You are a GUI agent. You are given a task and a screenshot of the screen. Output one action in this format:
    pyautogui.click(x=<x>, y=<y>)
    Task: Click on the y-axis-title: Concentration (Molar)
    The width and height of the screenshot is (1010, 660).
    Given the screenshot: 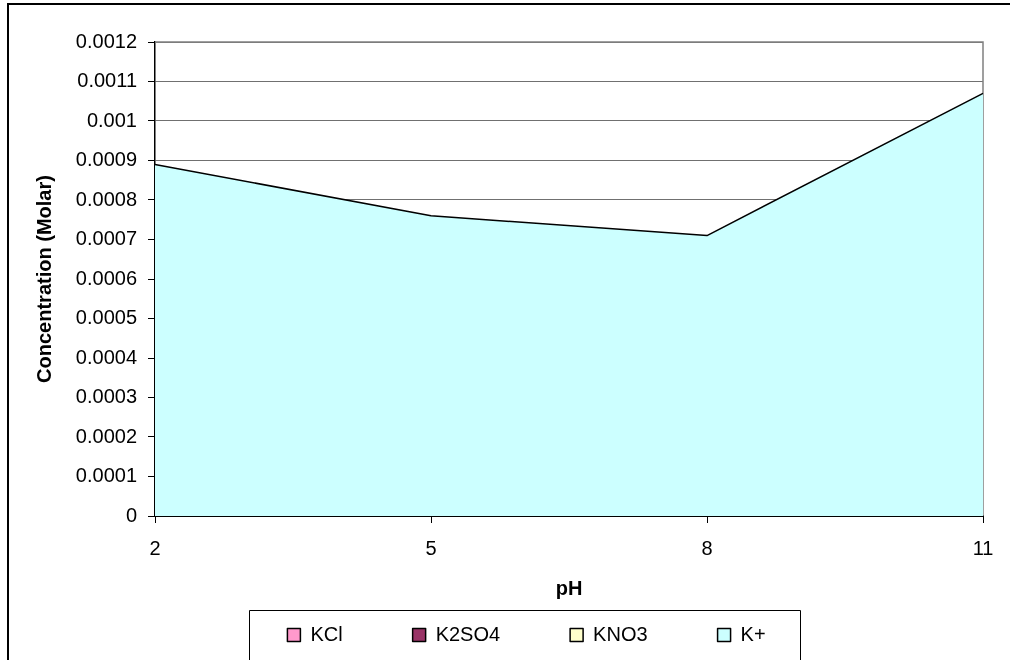 What is the action you would take?
    pyautogui.click(x=43, y=279)
    